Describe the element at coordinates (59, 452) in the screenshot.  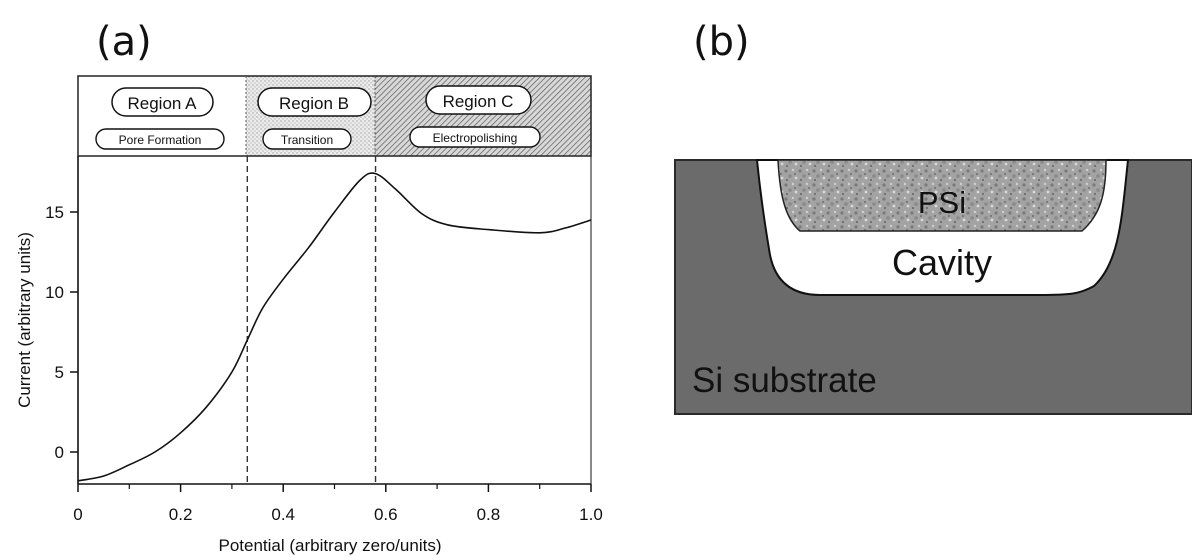
I see `y-tick-label: 0` at that location.